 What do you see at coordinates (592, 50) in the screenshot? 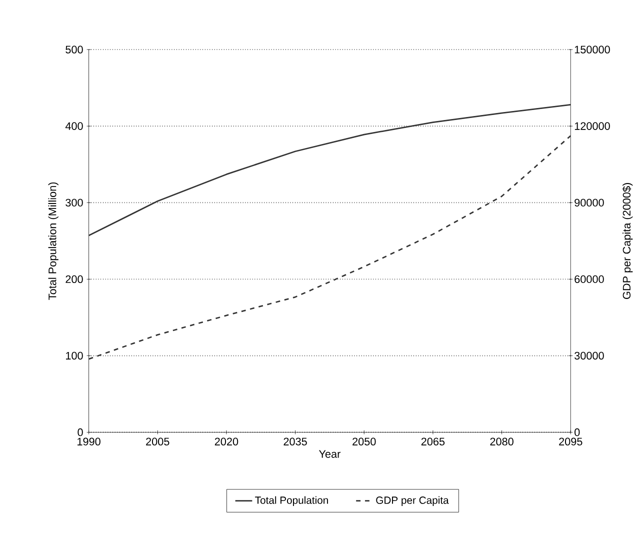
I see `y2-tick-label: 150000` at bounding box center [592, 50].